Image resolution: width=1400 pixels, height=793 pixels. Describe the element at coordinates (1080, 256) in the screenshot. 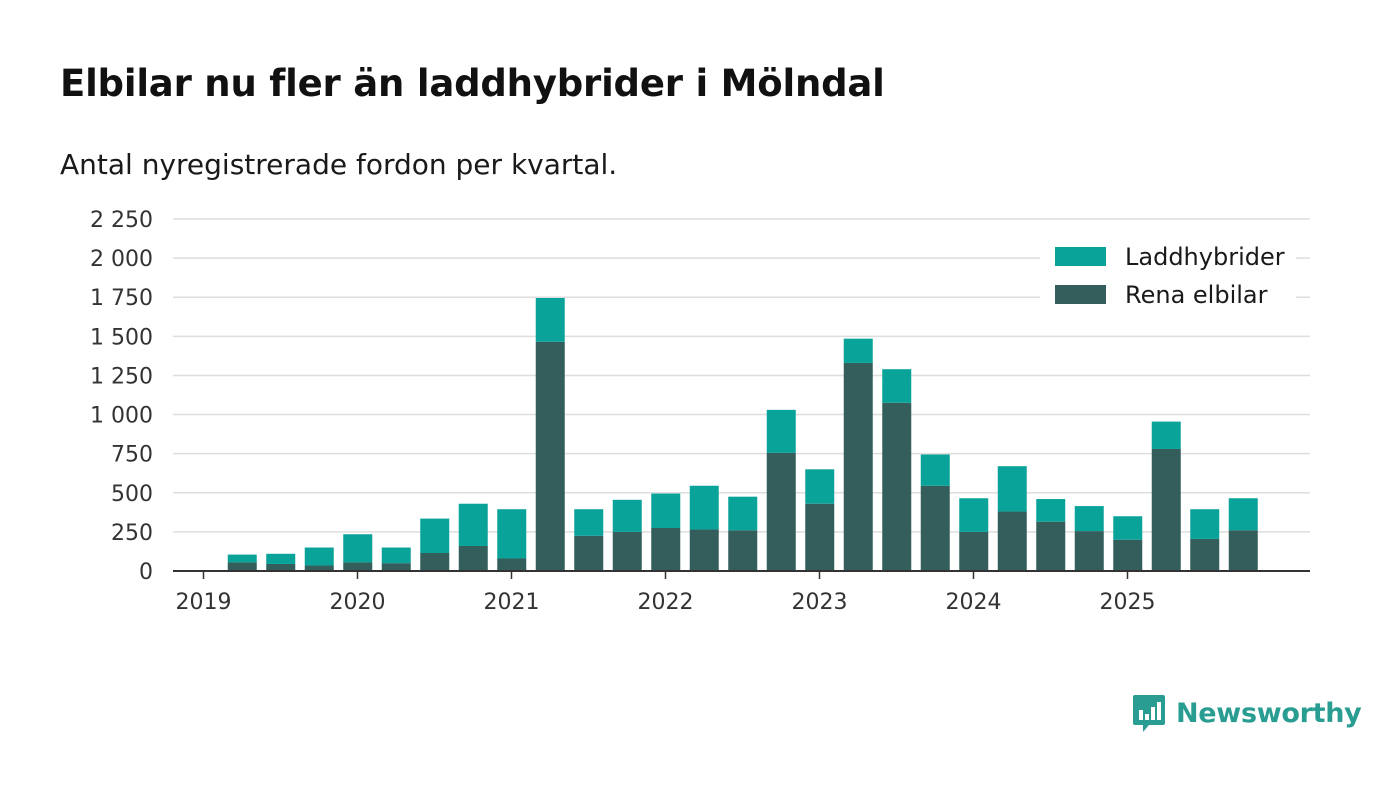

I see `legend-swatch-laddhybrider` at that location.